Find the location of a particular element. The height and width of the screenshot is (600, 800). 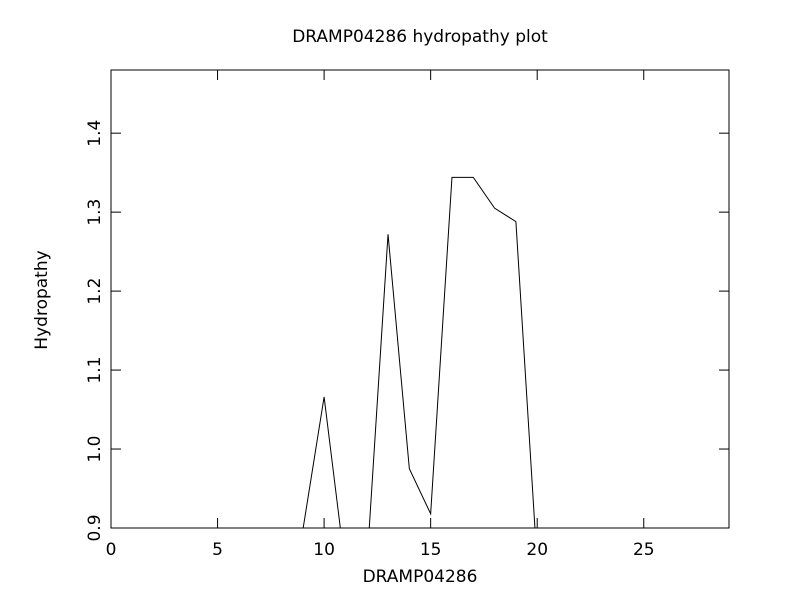

x-tick-label: 15 is located at coordinates (431, 550).